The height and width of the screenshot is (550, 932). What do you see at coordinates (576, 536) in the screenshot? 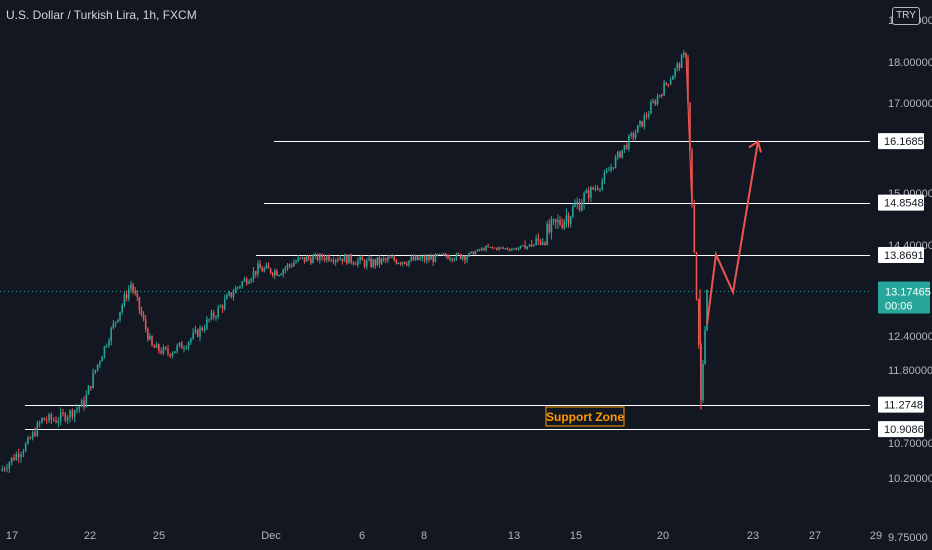
I see `x-tick-label: 15` at bounding box center [576, 536].